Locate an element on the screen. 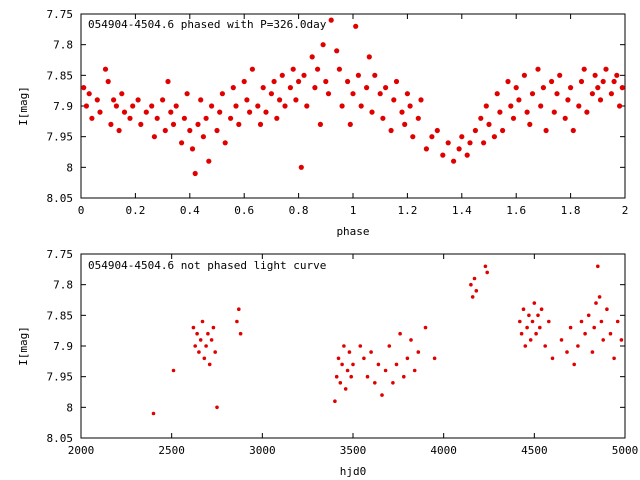 The height and width of the screenshot is (480, 640). x-tick-label: 0.4 is located at coordinates (190, 210).